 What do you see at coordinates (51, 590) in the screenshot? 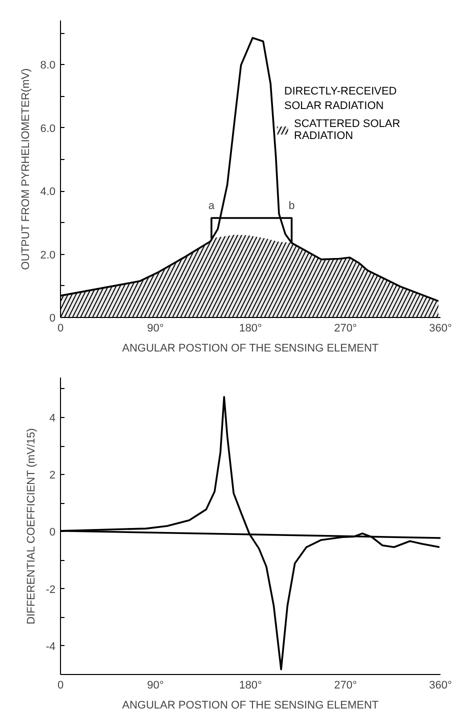
I see `y-tick-label: -2` at bounding box center [51, 590].